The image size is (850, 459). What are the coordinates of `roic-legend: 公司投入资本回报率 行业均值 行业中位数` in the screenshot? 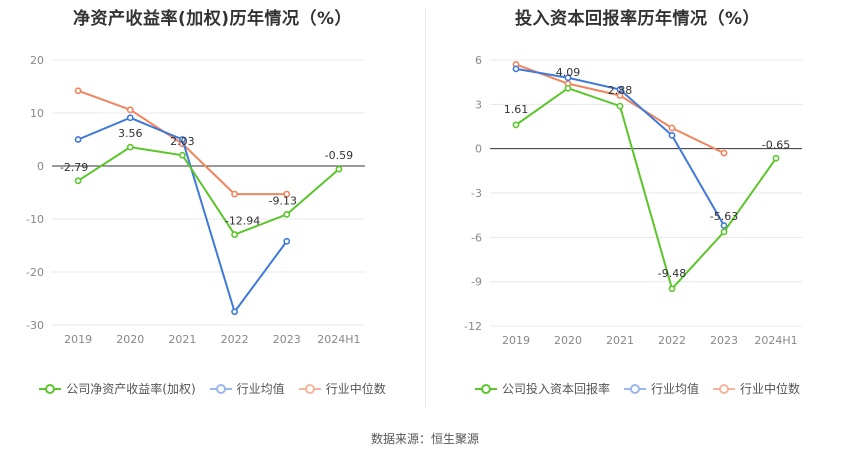 It's located at (637, 388).